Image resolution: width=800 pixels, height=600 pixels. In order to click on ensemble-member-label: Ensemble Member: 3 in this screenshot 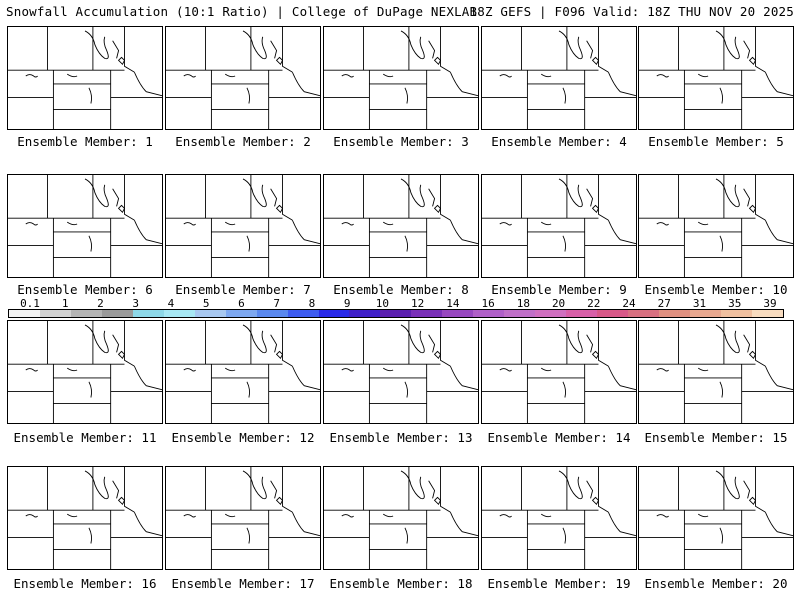, I will do `click(401, 141)`.